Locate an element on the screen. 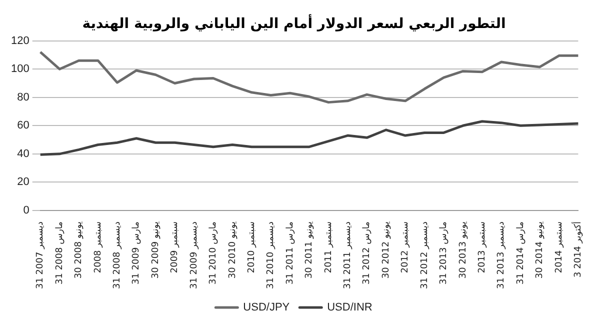 This screenshot has height=331, width=600. x-tick-label: سبتمبر 2012 is located at coordinates (405, 247).